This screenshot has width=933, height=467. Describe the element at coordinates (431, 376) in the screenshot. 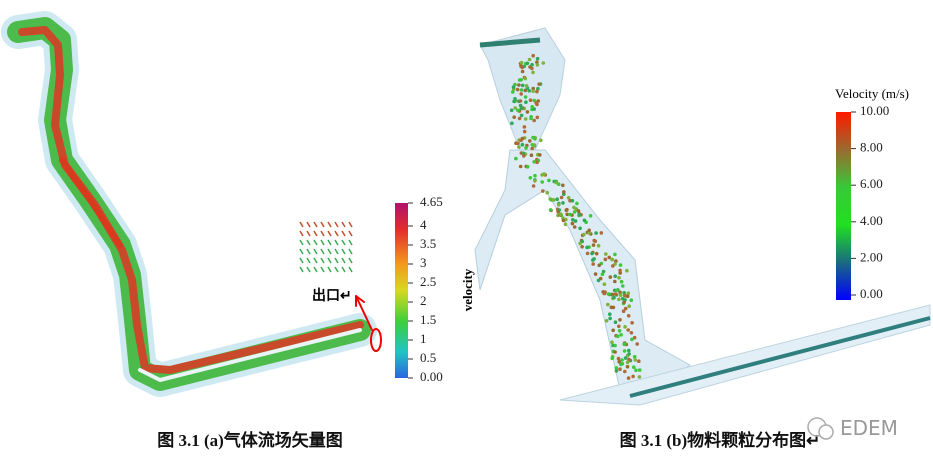

I see `tick-label: 0.00` at that location.